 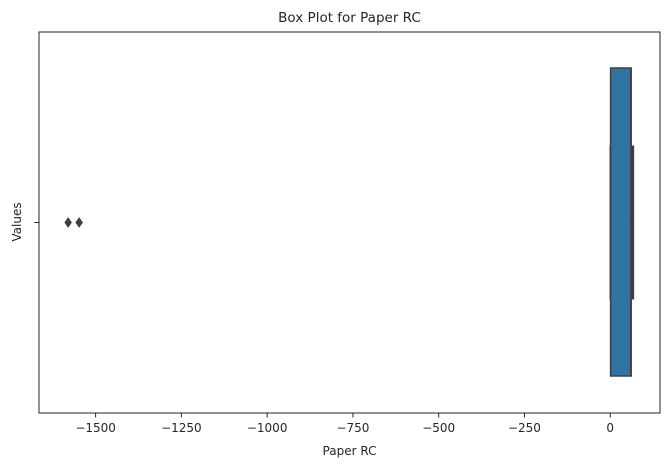 I want to click on x-tick-label-5: −250, so click(x=524, y=428).